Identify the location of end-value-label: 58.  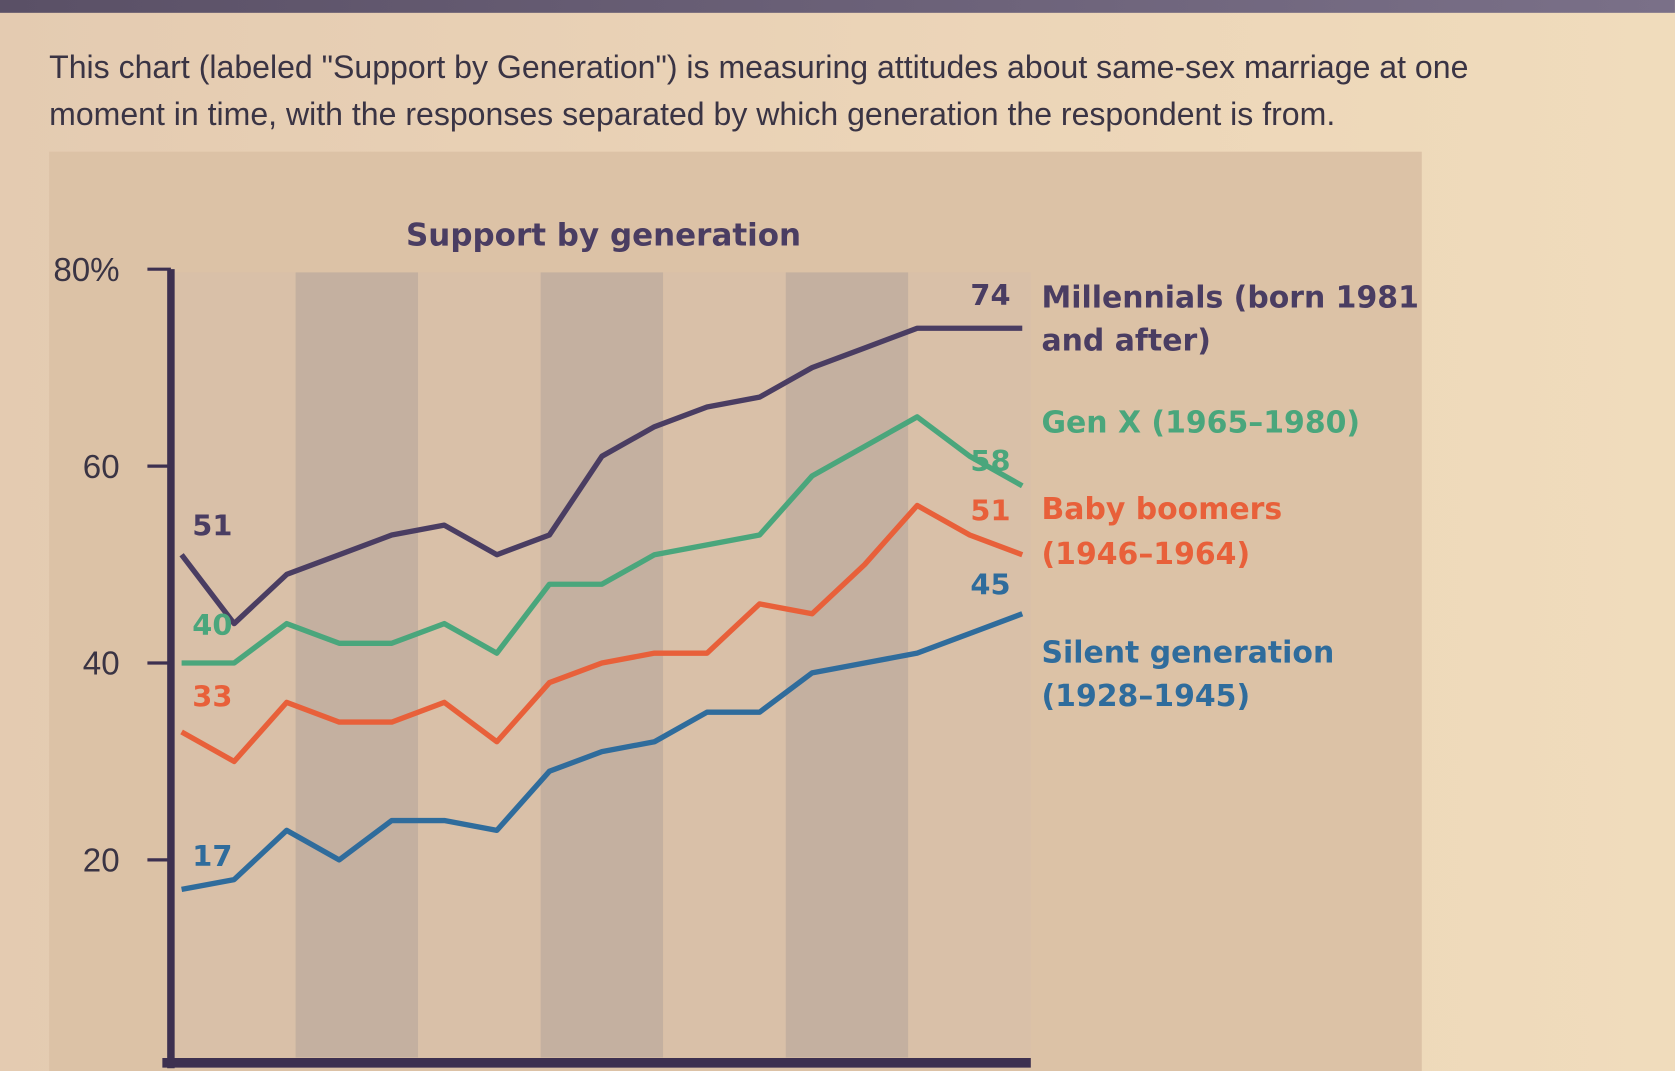
(990, 461).